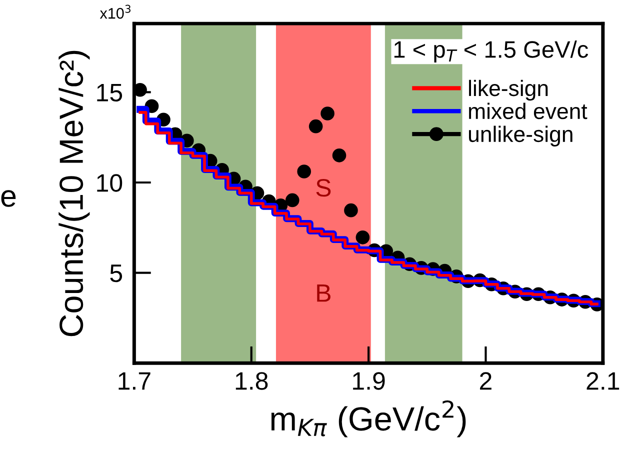  What do you see at coordinates (603, 381) in the screenshot?
I see `x-tick-label: 2.1` at bounding box center [603, 381].